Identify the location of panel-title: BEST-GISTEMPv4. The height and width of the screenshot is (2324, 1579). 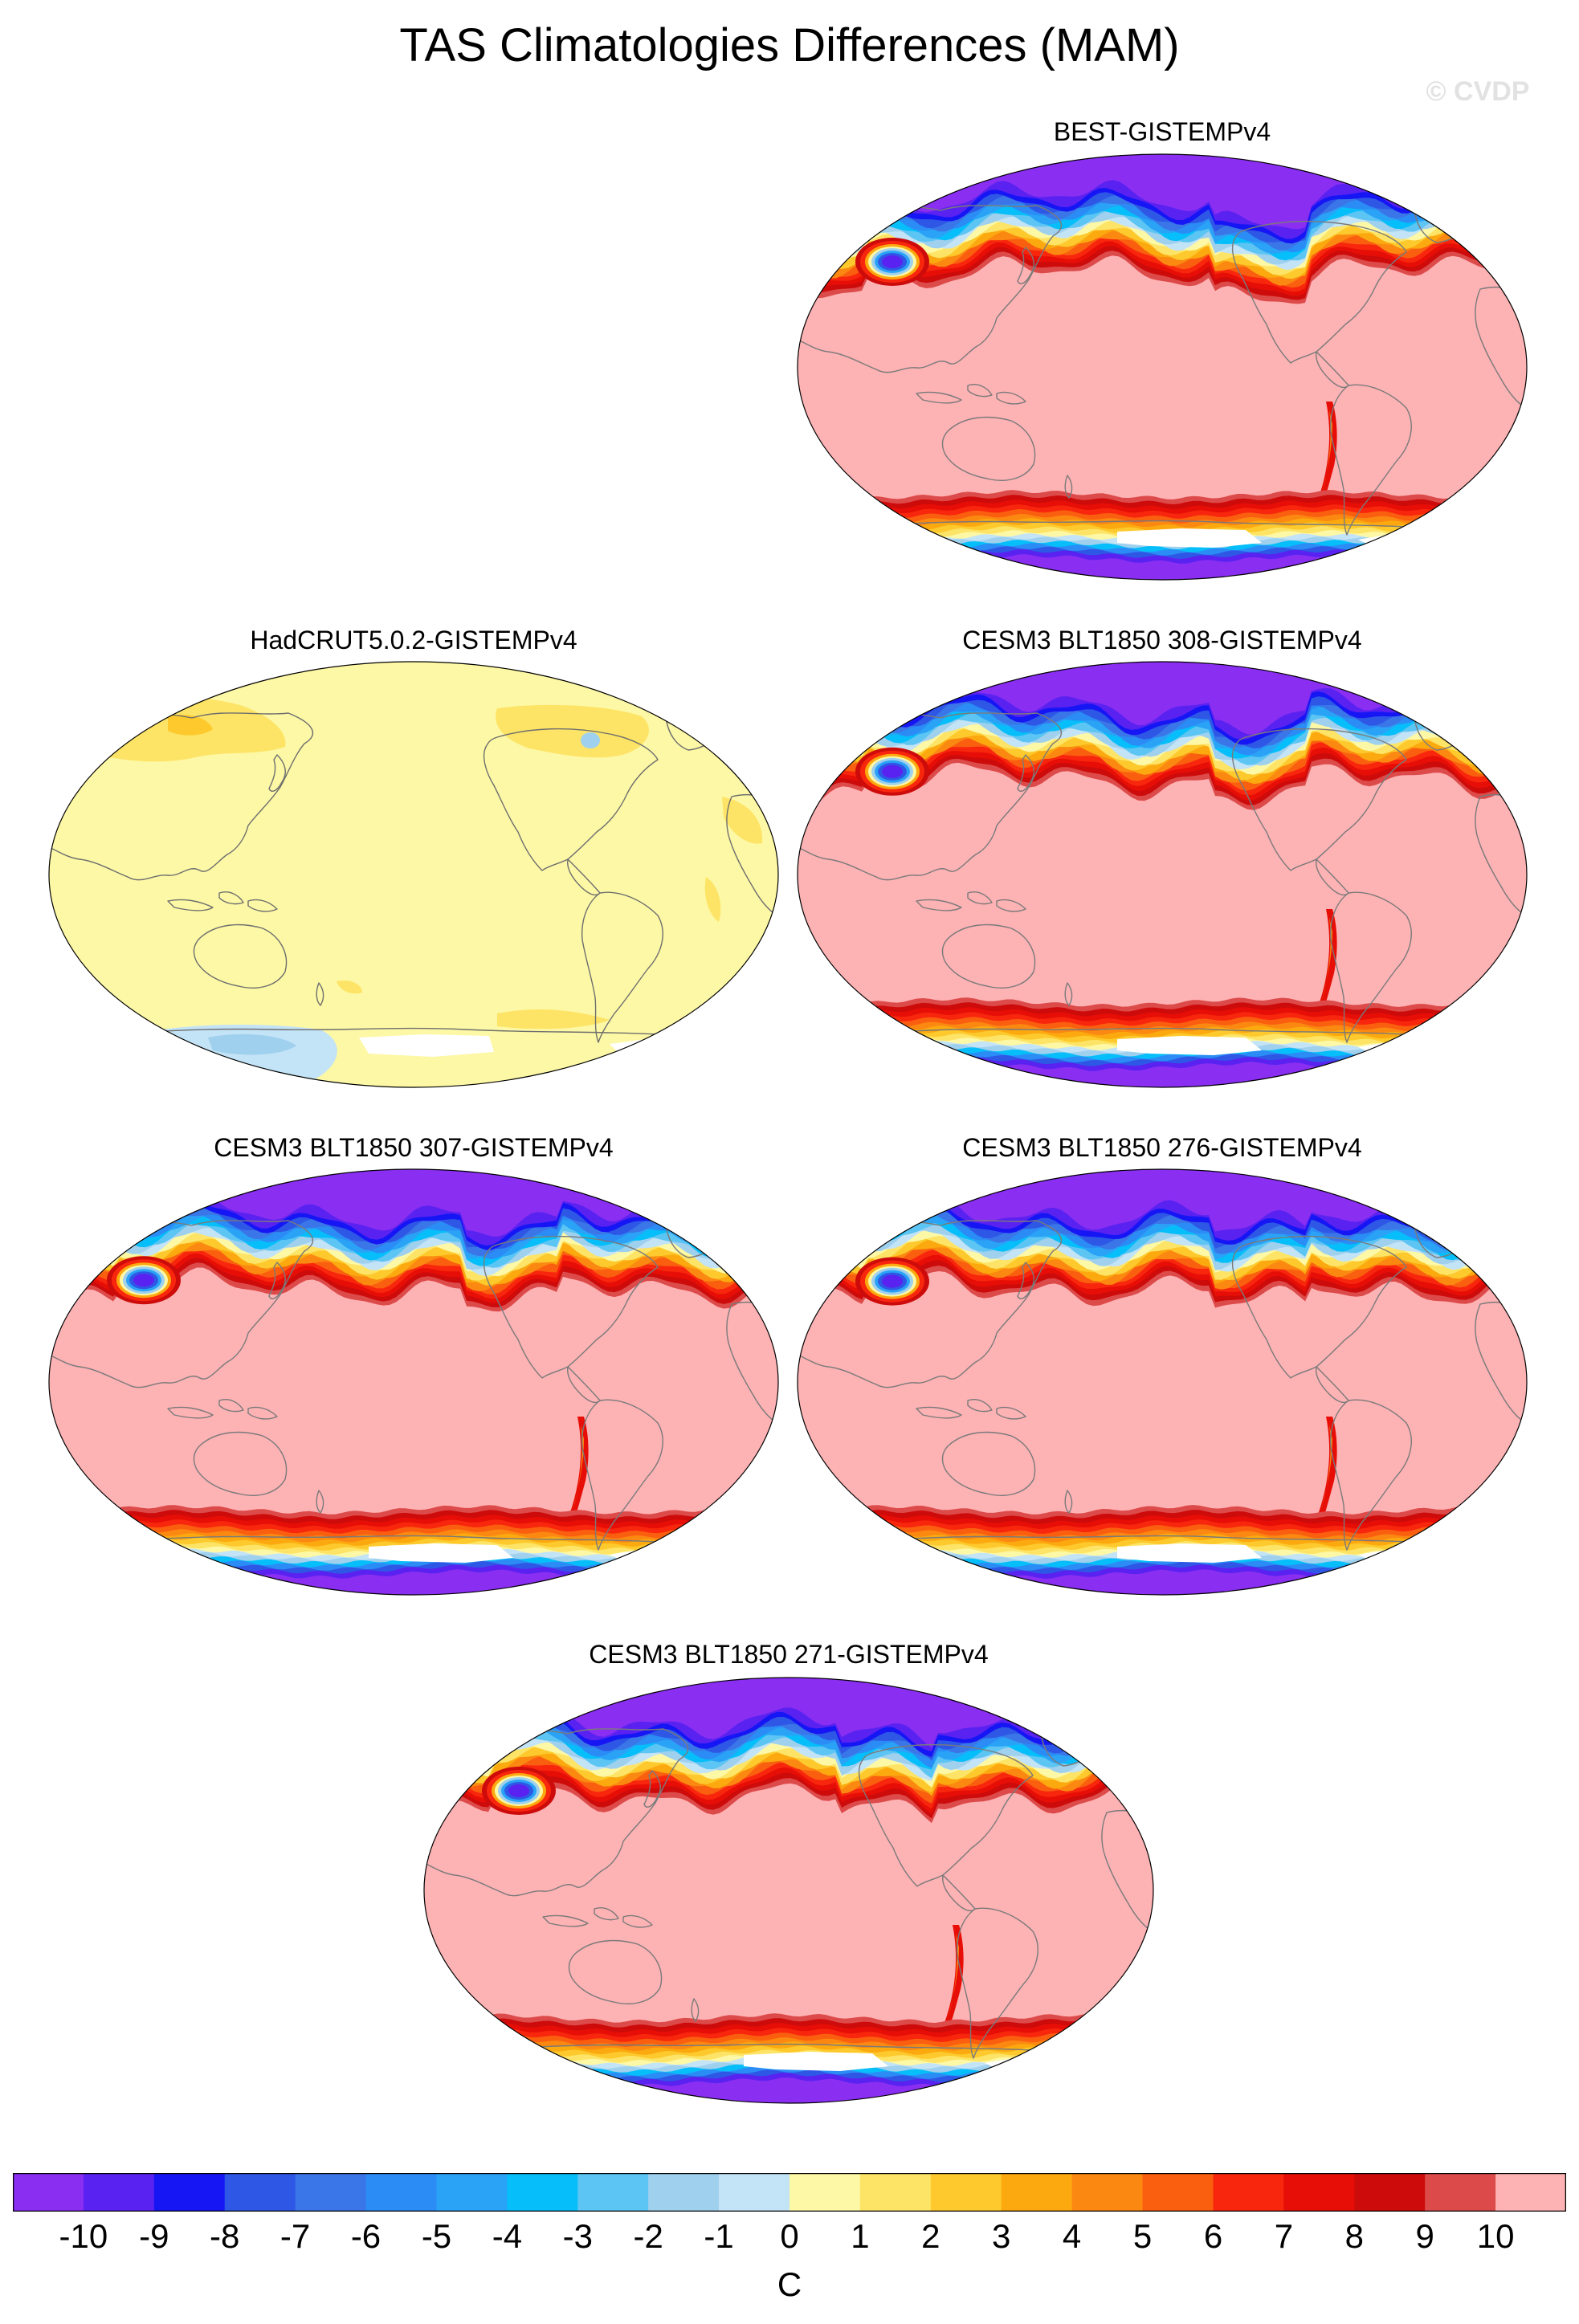
(1162, 131).